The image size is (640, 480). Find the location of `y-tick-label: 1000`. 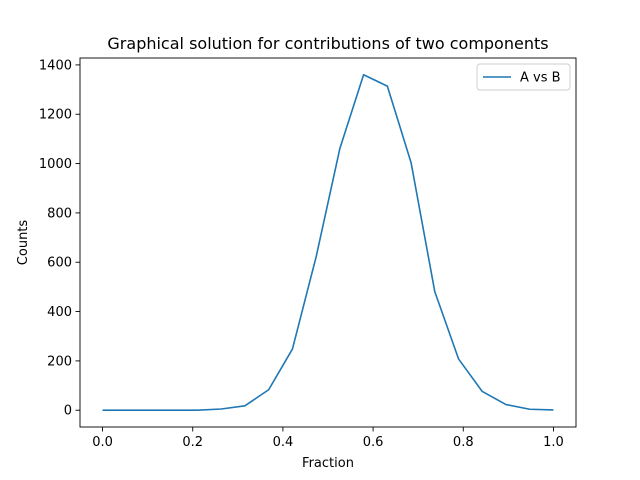

y-tick-label: 1000 is located at coordinates (55, 164).